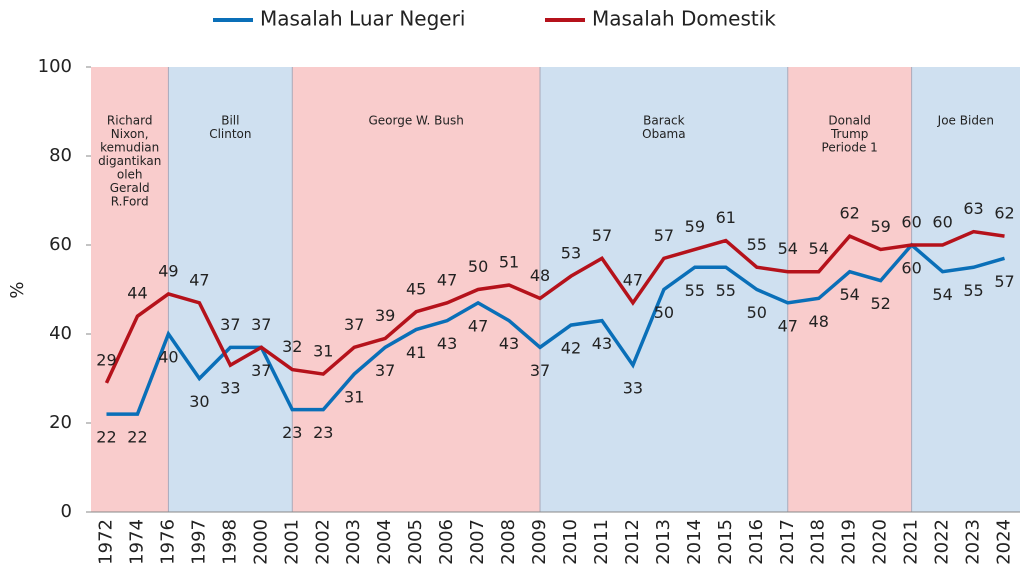 The height and width of the screenshot is (580, 1020). I want to click on data-label: 42, so click(571, 348).